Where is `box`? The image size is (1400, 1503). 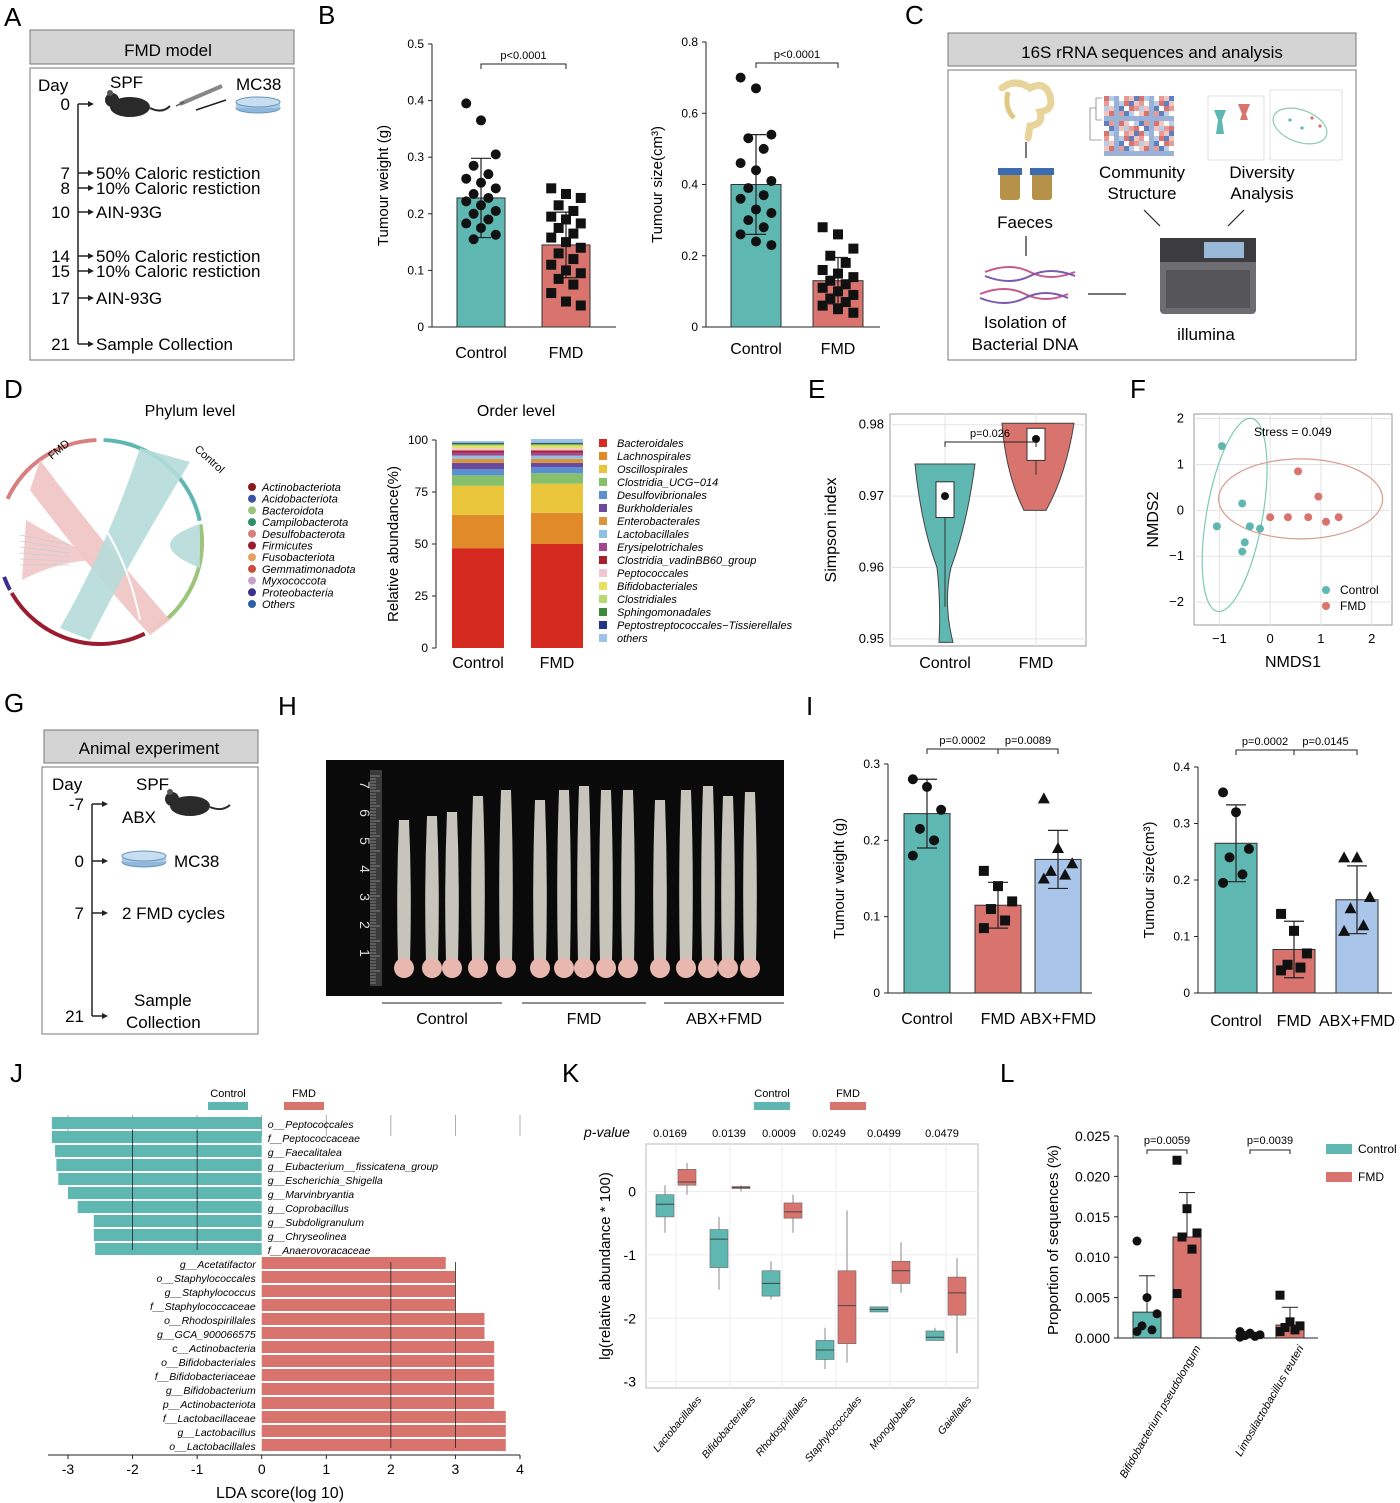 box is located at coordinates (935, 1335).